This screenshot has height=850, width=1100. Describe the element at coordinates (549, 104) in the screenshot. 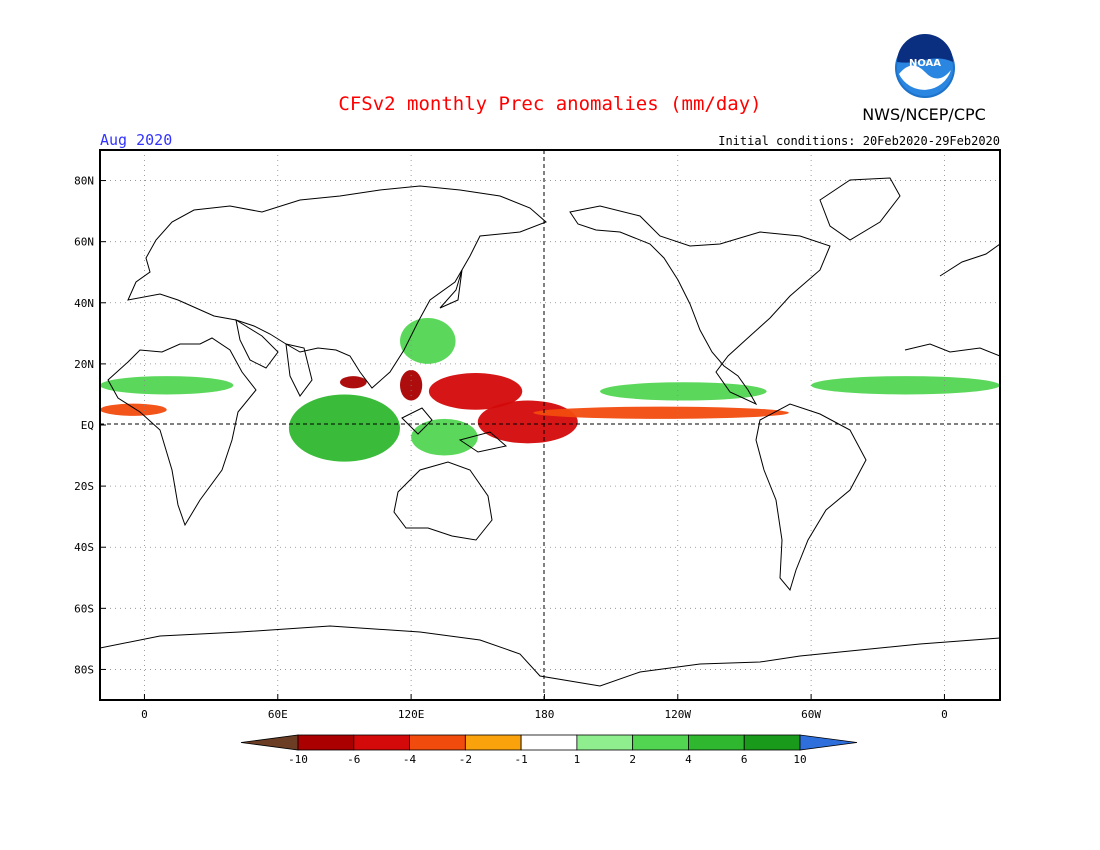

I see `figure-title: CFSv2 monthly Prec anomalies (mm/day)` at that location.